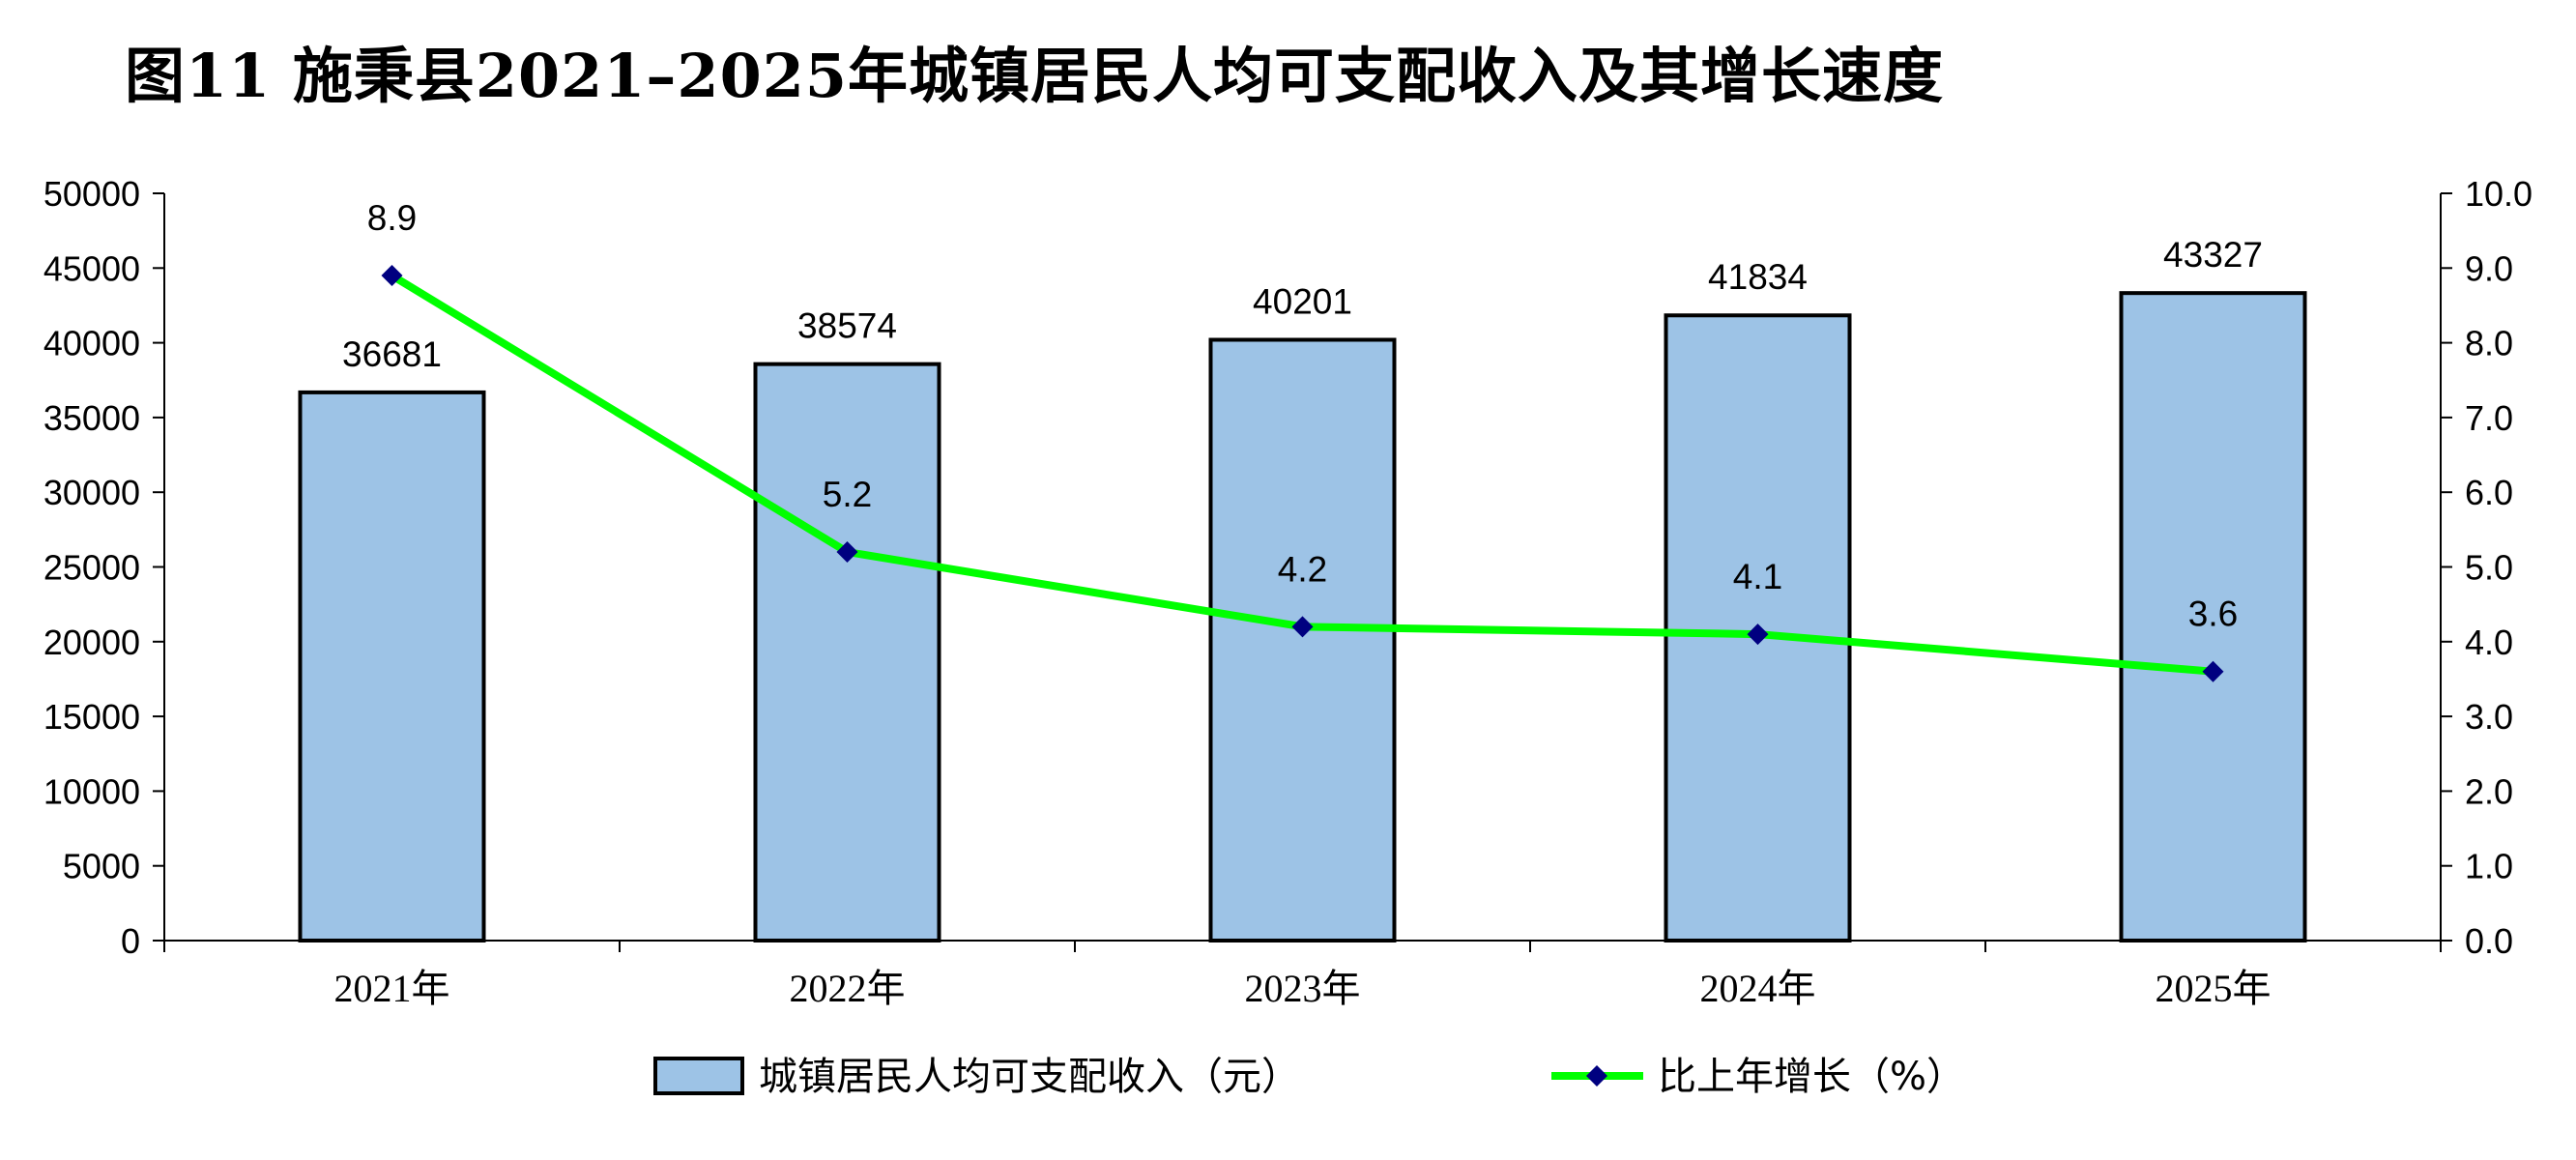 The height and width of the screenshot is (1160, 2576). What do you see at coordinates (392, 354) in the screenshot?
I see `bar-data-label: 36681` at bounding box center [392, 354].